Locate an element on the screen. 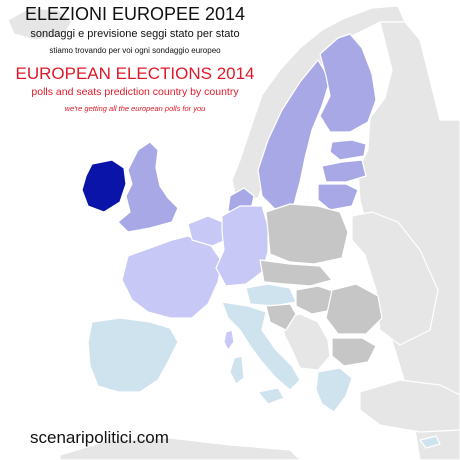 This screenshot has width=460, height=460. austria is located at coordinates (271, 295).